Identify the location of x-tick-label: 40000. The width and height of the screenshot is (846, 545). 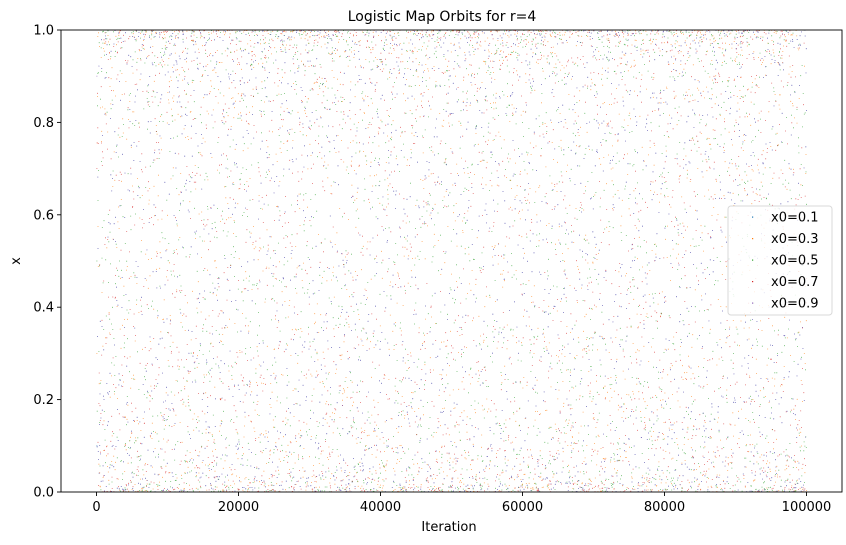
(380, 507).